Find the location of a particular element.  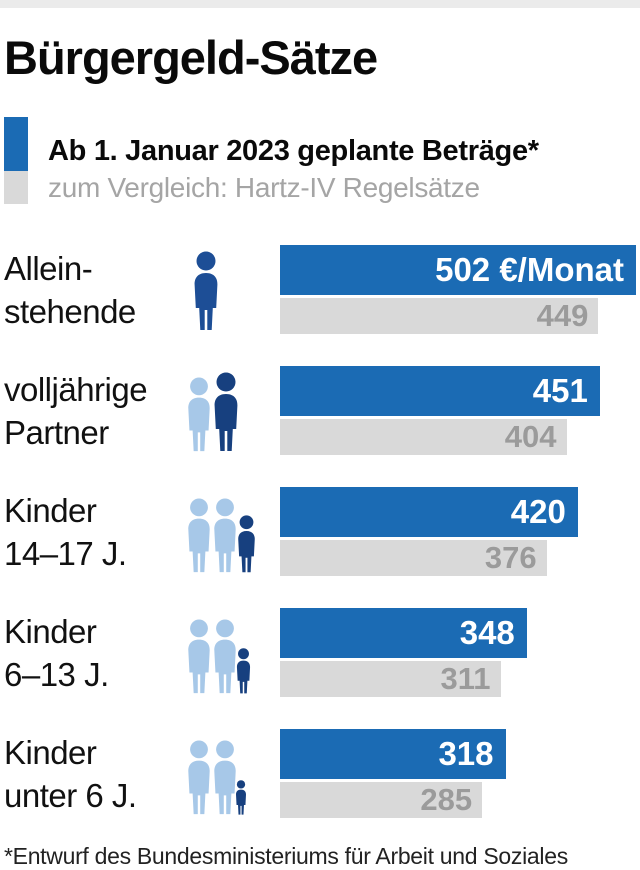

category-label: Kinder 6–13 J. is located at coordinates (90, 653).